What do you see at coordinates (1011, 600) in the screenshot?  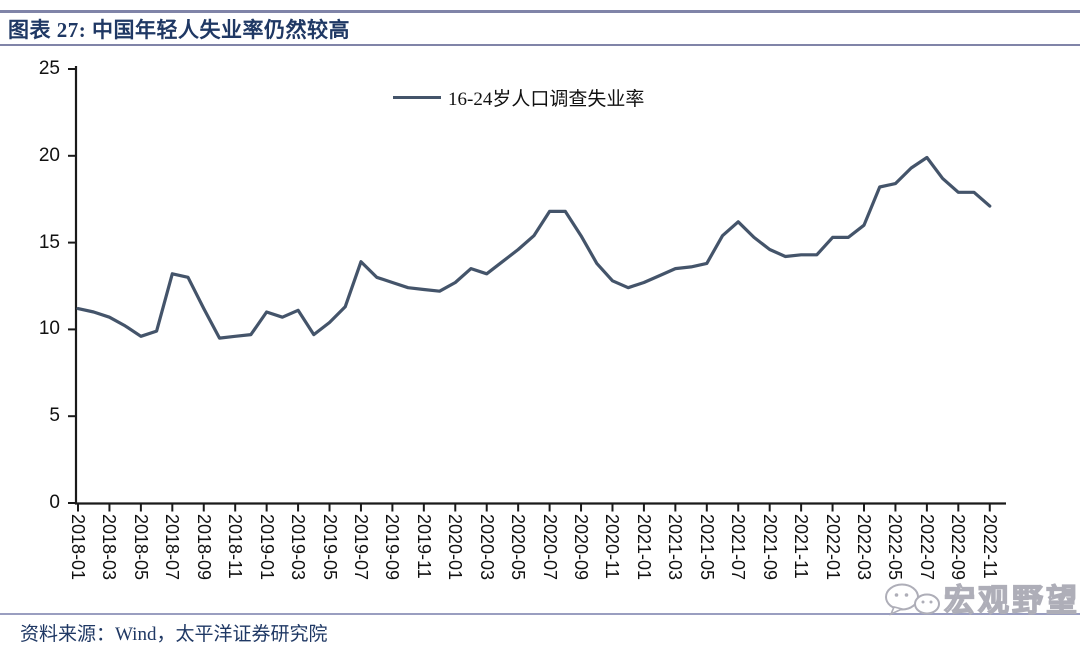 I see `watermark-text: 宏观野望` at bounding box center [1011, 600].